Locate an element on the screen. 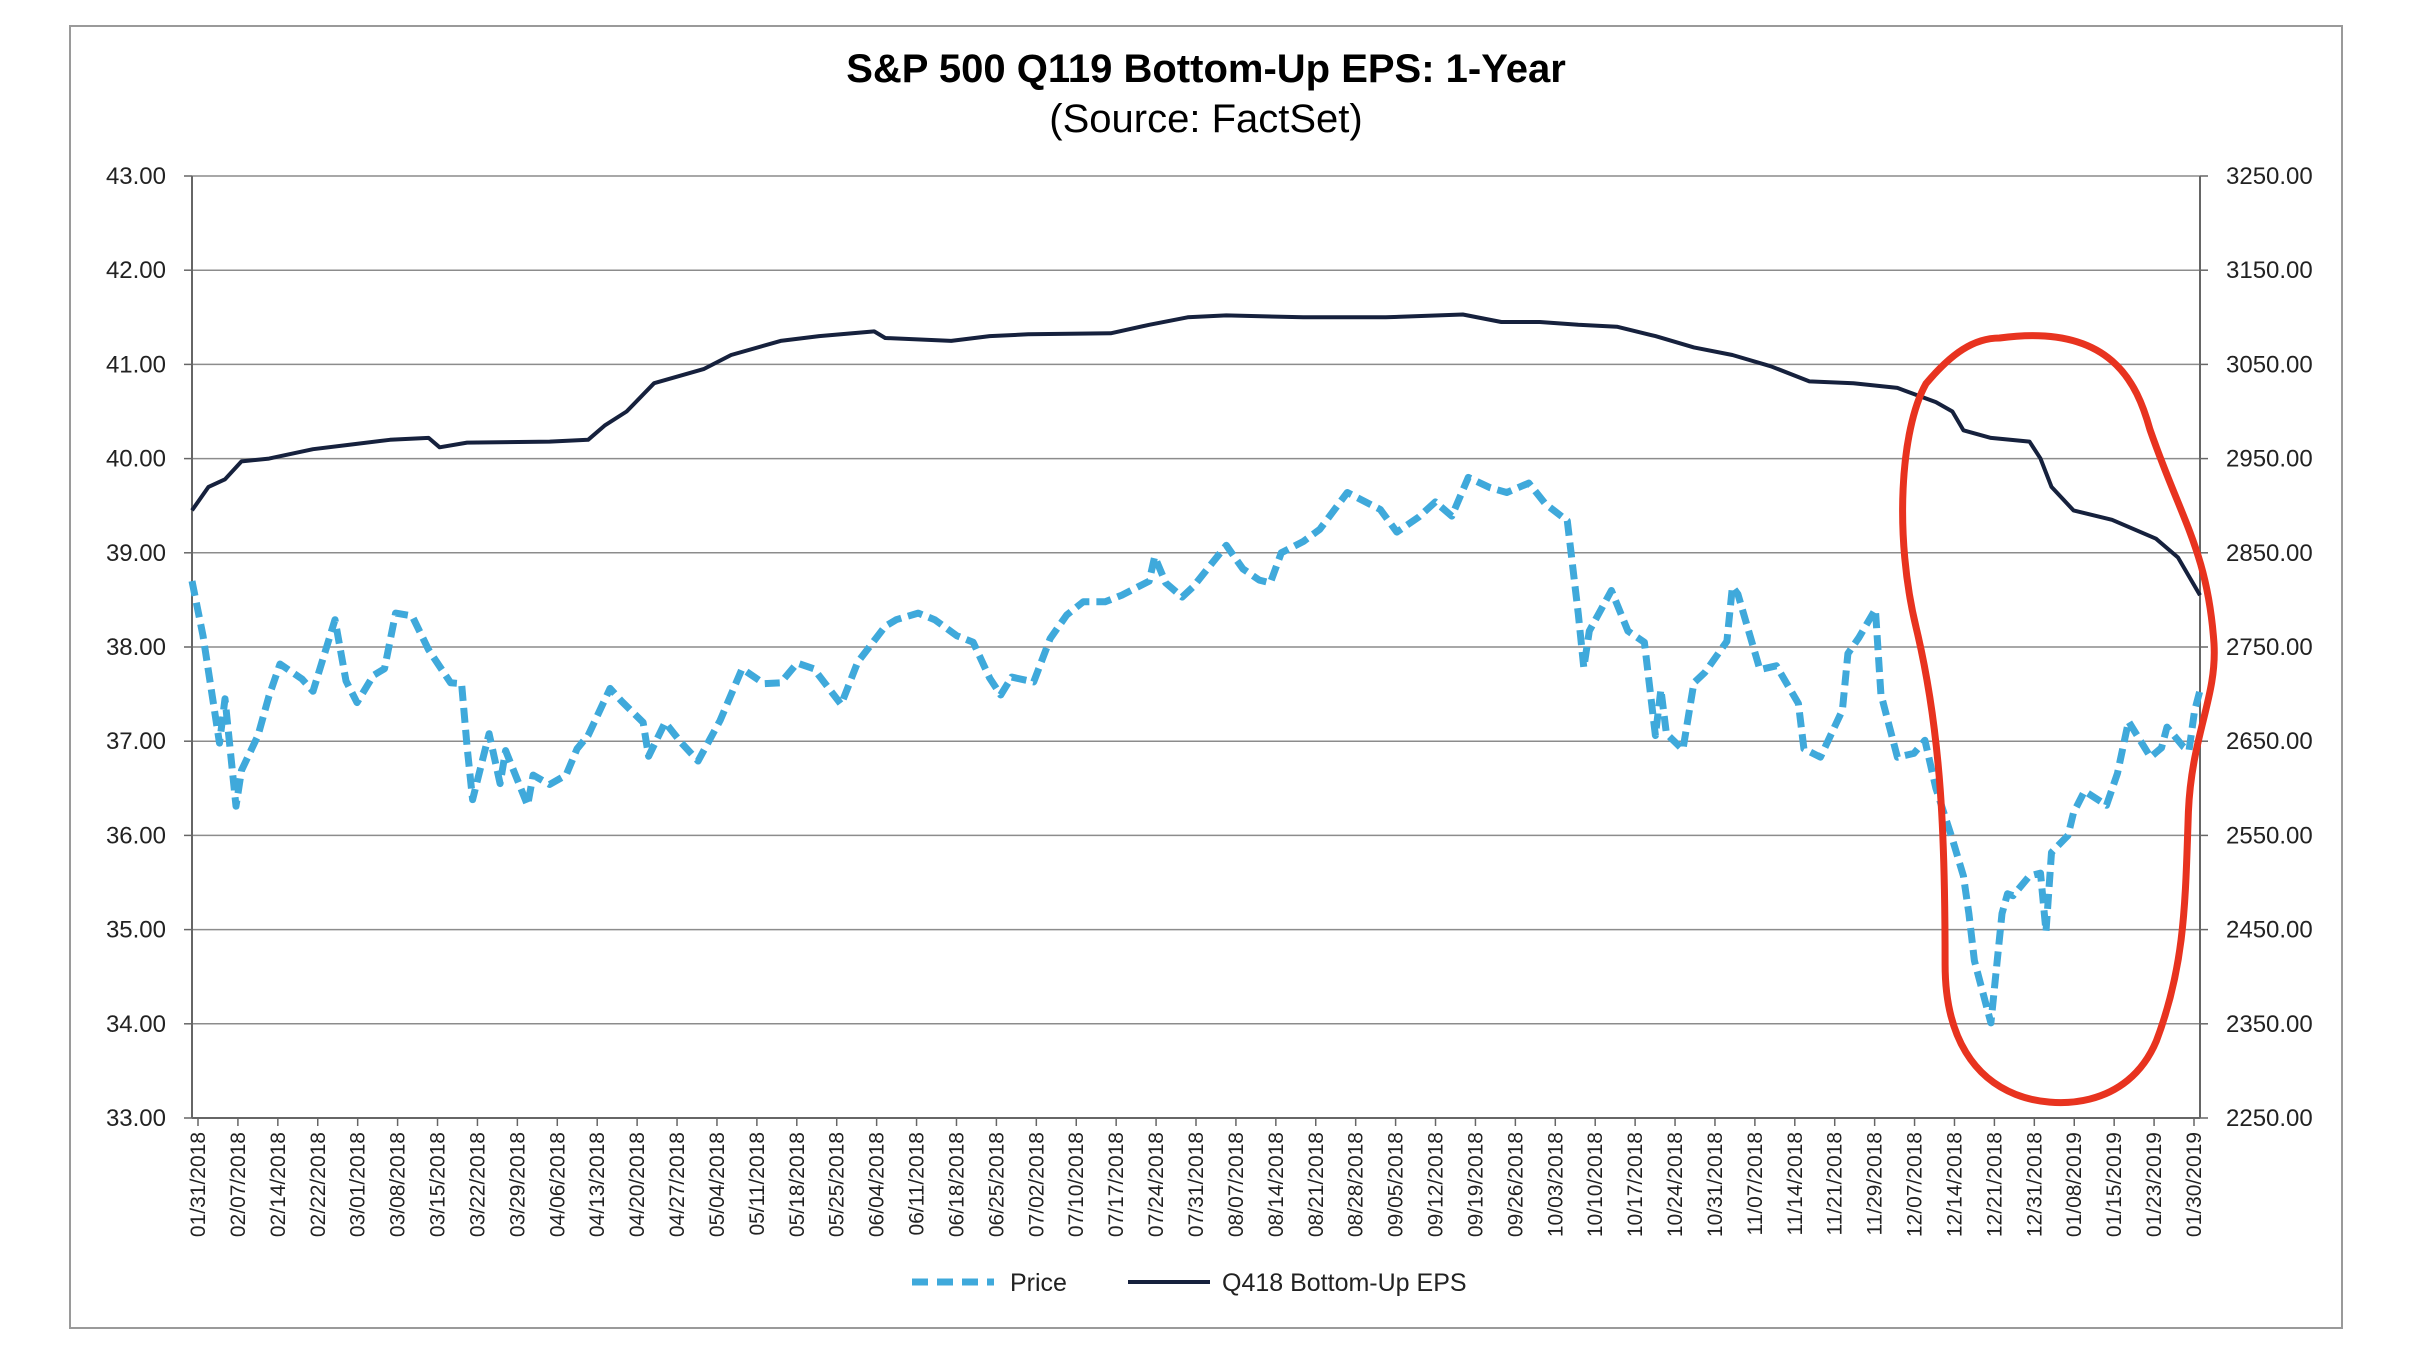  right-tick-label: 2850.00 is located at coordinates (2269, 553).